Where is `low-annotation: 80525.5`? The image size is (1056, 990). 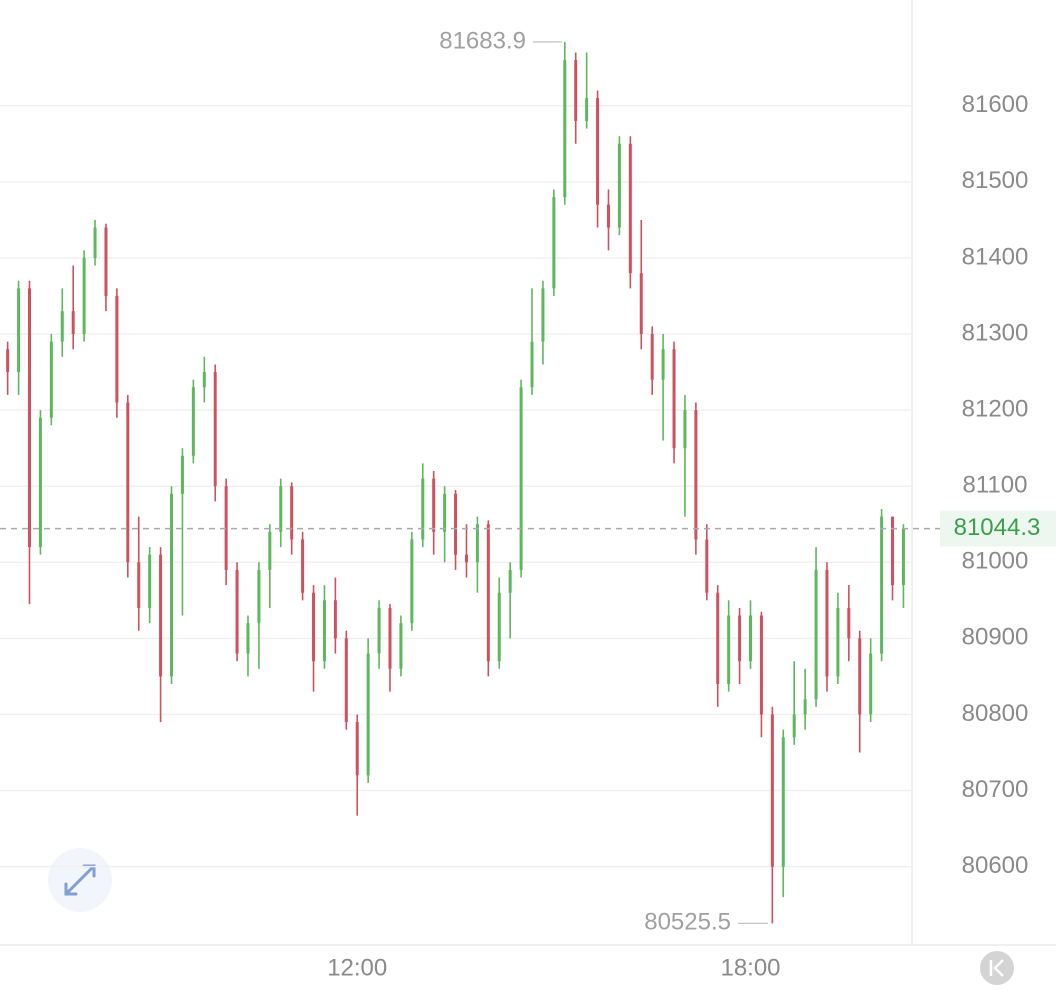
low-annotation: 80525.5 is located at coordinates (687, 922).